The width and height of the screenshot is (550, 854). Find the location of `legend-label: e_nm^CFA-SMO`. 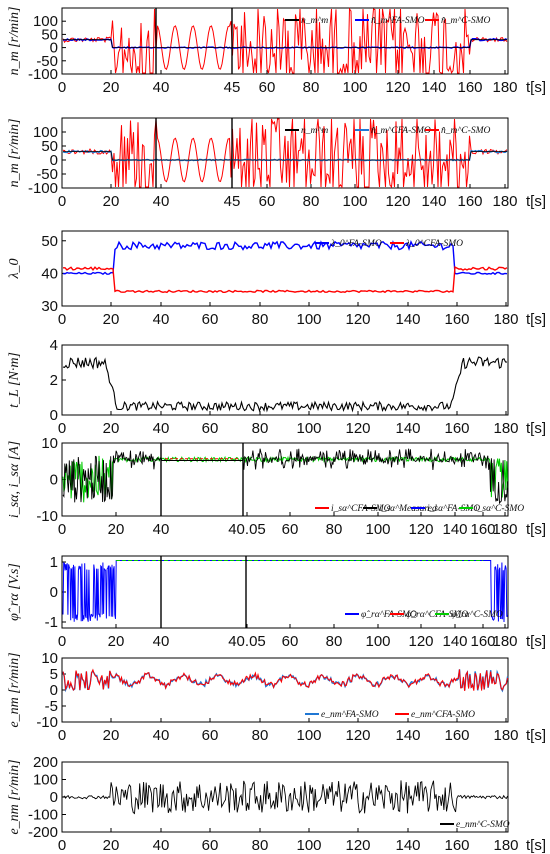

legend-label: e_nm^CFA-SMO is located at coordinates (443, 715).